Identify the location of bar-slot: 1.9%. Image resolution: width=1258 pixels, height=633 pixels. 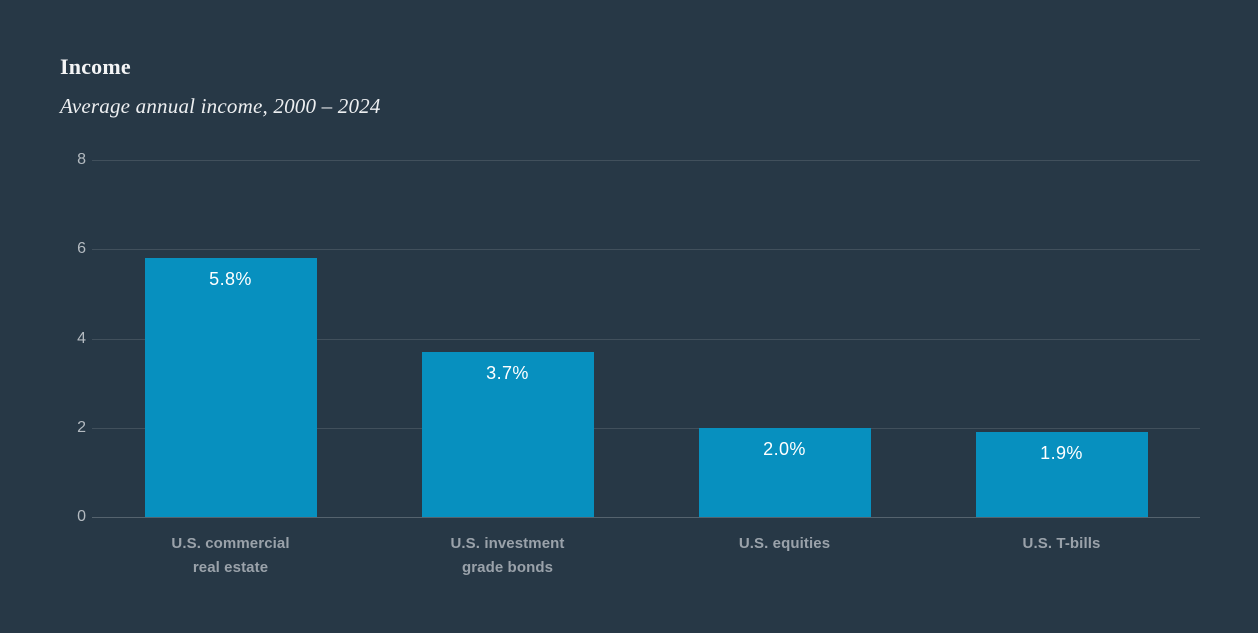
(1061, 338).